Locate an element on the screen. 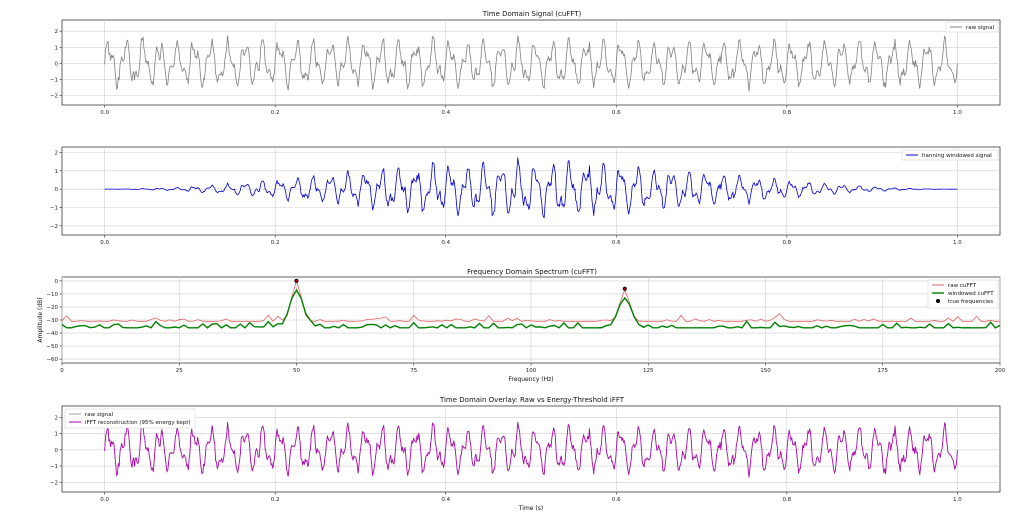 This screenshot has height=523, width=1024. tick-label-y: −40 is located at coordinates (52, 334).